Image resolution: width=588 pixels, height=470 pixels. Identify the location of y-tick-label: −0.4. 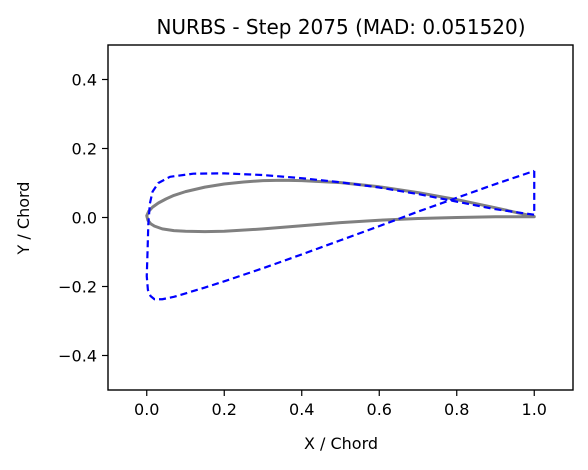
(77, 356).